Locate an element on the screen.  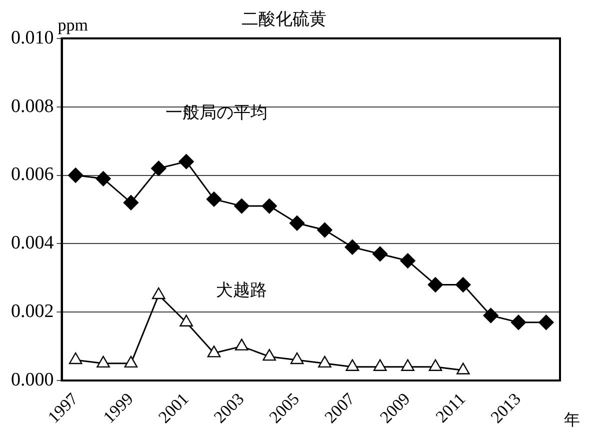
y-tick-label: 0.000 is located at coordinates (32, 380).